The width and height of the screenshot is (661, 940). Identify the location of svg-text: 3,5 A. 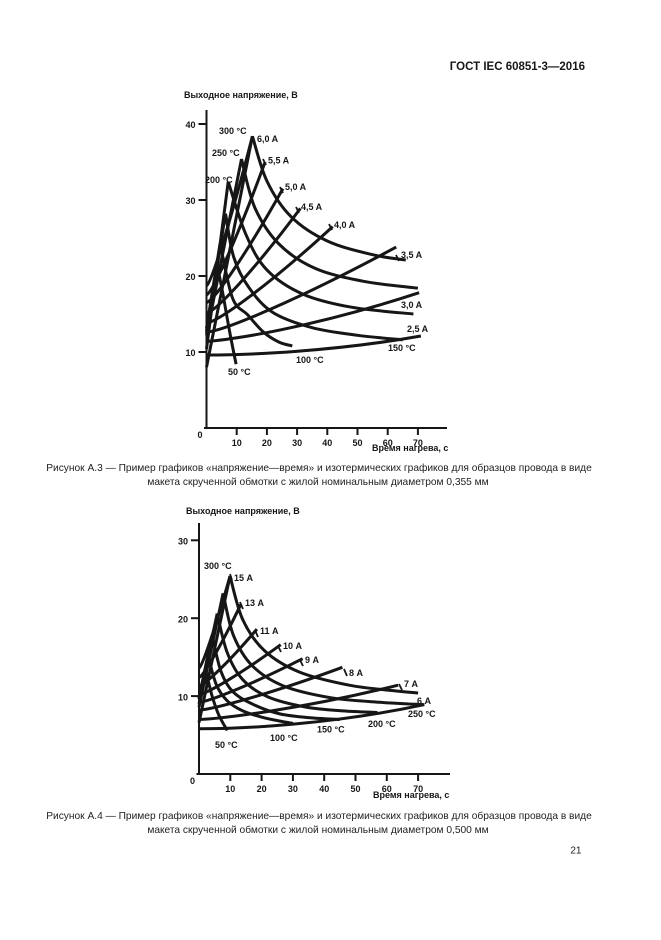
(412, 255).